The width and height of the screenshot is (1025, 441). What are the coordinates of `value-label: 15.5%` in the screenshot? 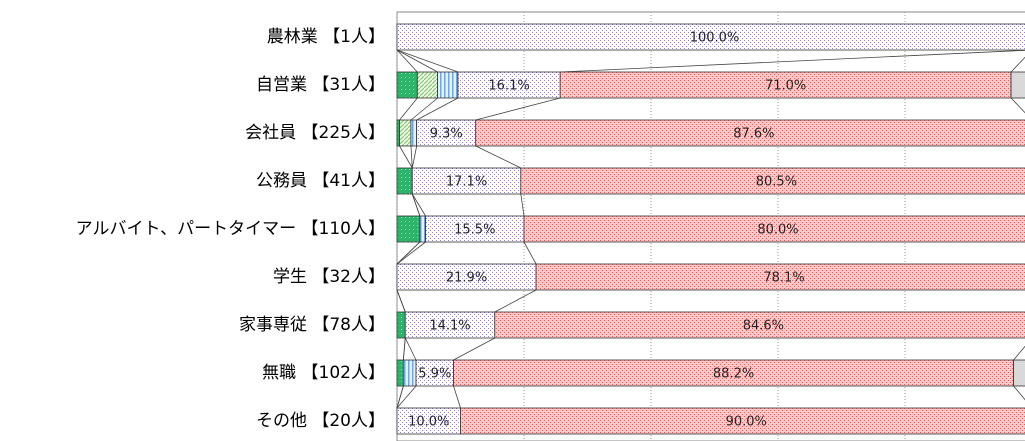 It's located at (474, 230).